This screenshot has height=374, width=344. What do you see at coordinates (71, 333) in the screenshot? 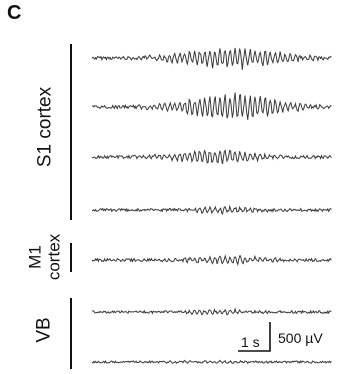
I see `region-bar-vb` at bounding box center [71, 333].